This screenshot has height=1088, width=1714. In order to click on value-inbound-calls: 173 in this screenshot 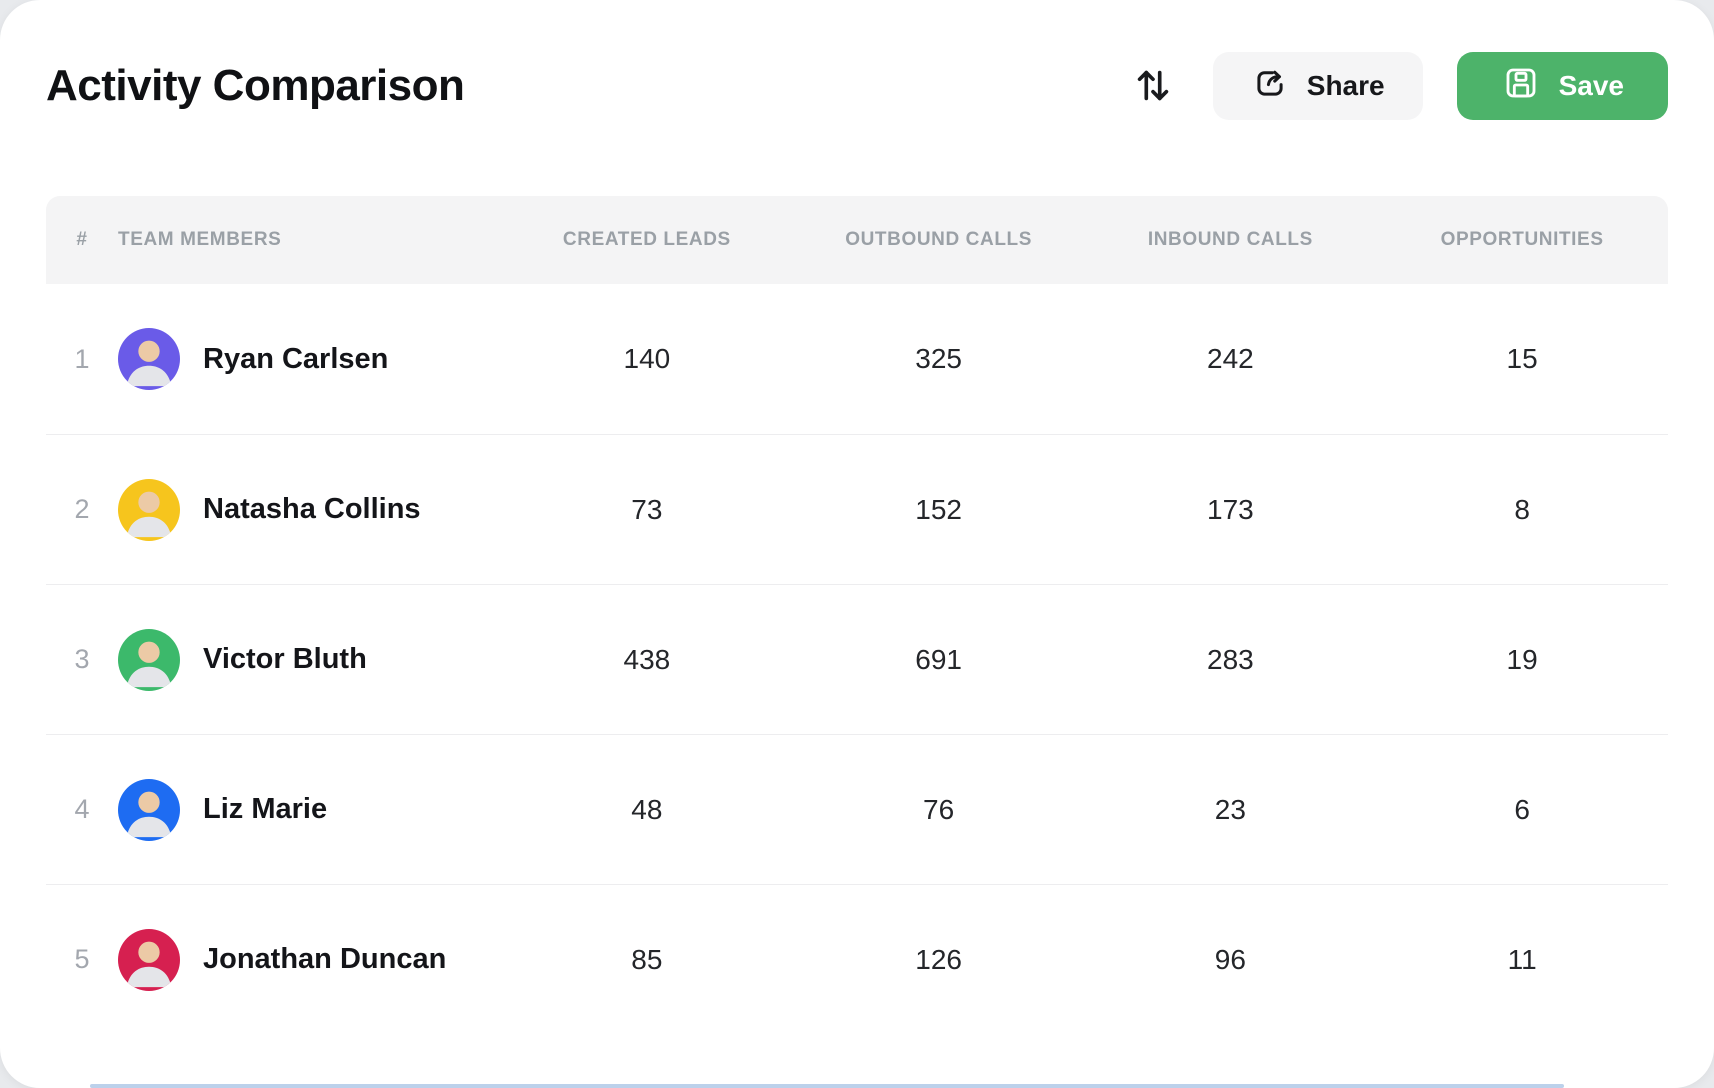, I will do `click(1230, 509)`.